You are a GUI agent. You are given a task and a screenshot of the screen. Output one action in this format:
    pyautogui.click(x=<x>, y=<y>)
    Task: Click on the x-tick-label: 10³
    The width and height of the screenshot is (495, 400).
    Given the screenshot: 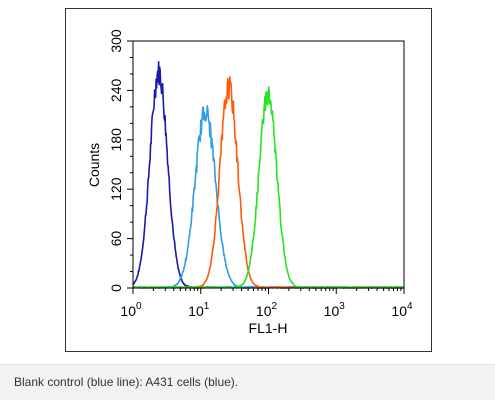 What is the action you would take?
    pyautogui.click(x=335, y=310)
    